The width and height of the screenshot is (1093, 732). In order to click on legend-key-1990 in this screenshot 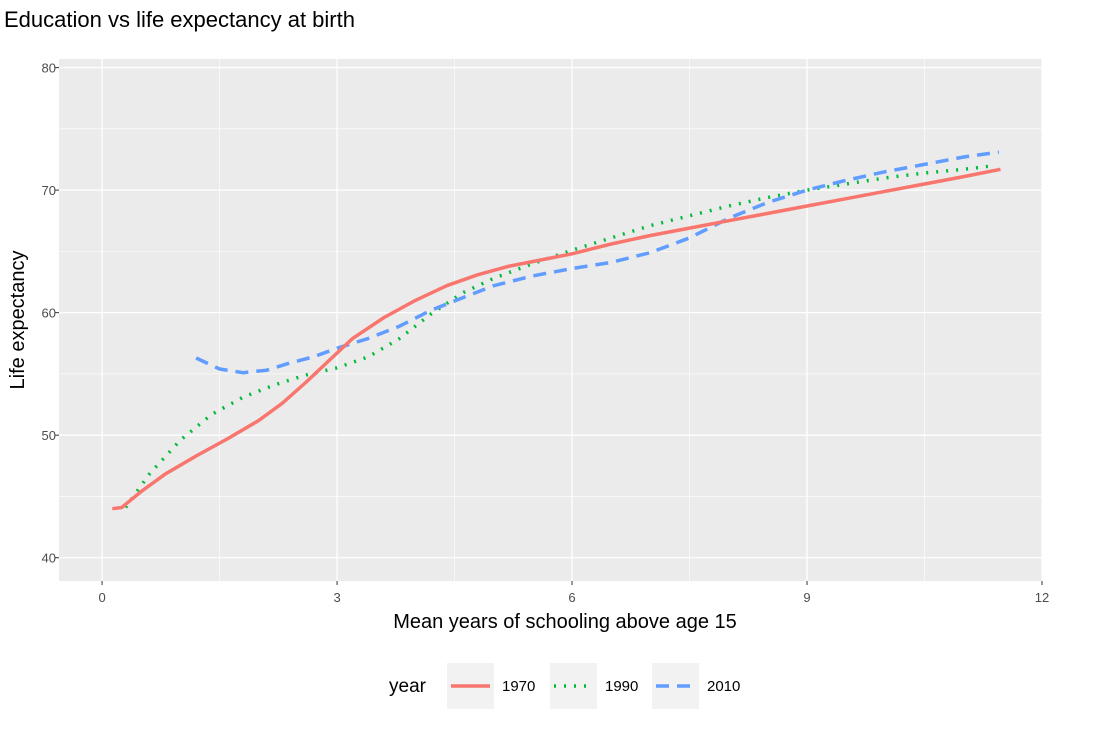, I will do `click(573, 686)`.